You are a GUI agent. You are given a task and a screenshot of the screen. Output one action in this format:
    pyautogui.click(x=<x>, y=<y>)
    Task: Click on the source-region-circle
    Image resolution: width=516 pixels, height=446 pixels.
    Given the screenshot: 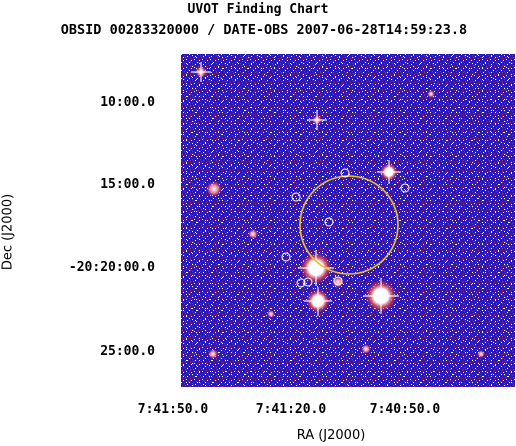 What is the action you would take?
    pyautogui.click(x=349, y=225)
    